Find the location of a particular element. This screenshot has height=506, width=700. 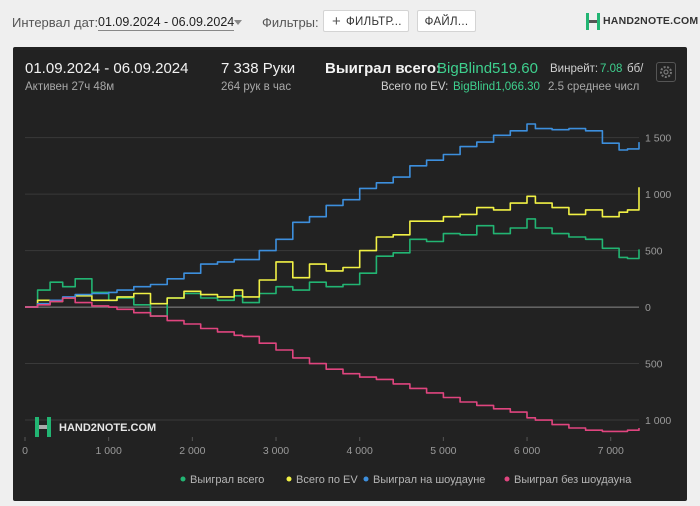

filters-label: Фильтры: is located at coordinates (290, 22).